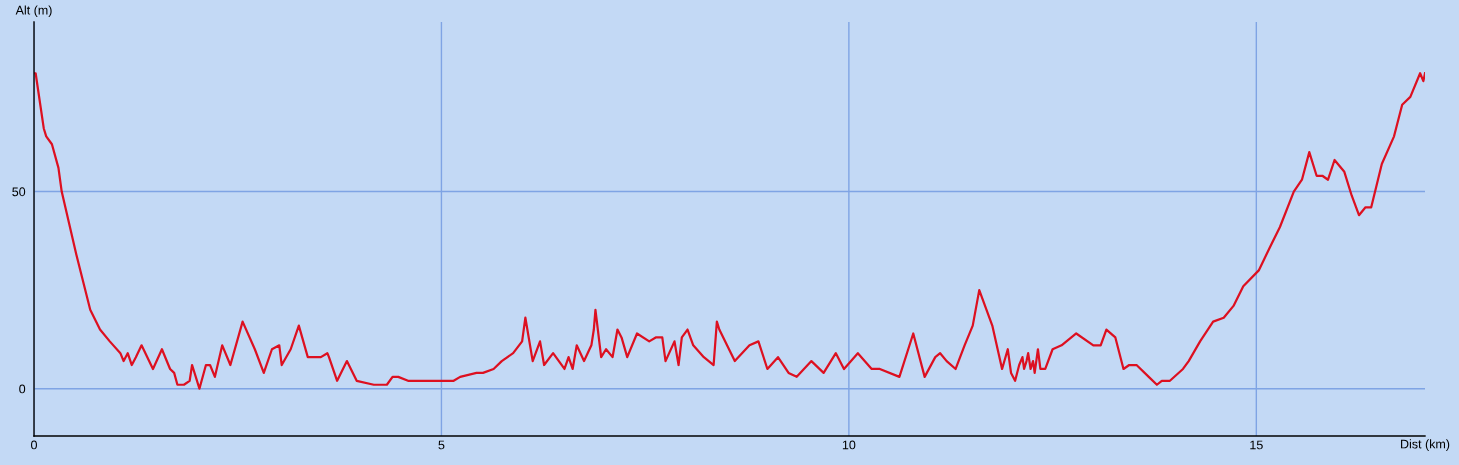 Image resolution: width=1459 pixels, height=465 pixels. I want to click on x-tick-label: 5, so click(441, 445).